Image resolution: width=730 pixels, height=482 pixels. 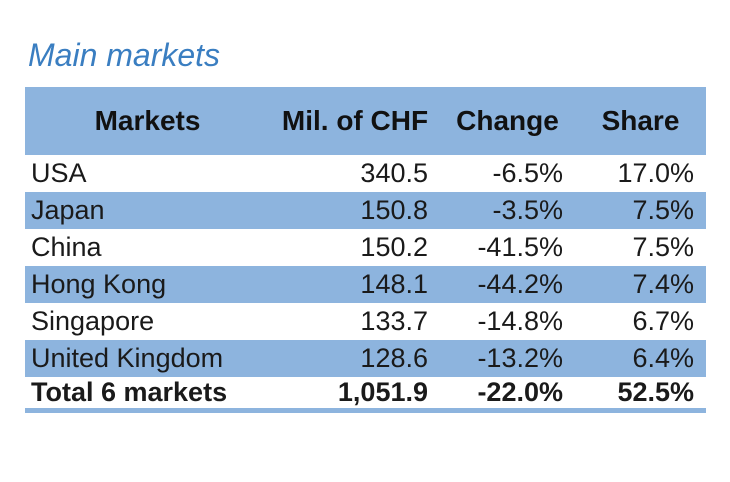 I want to click on cell-mil-of-chf: 133.7, so click(x=394, y=321).